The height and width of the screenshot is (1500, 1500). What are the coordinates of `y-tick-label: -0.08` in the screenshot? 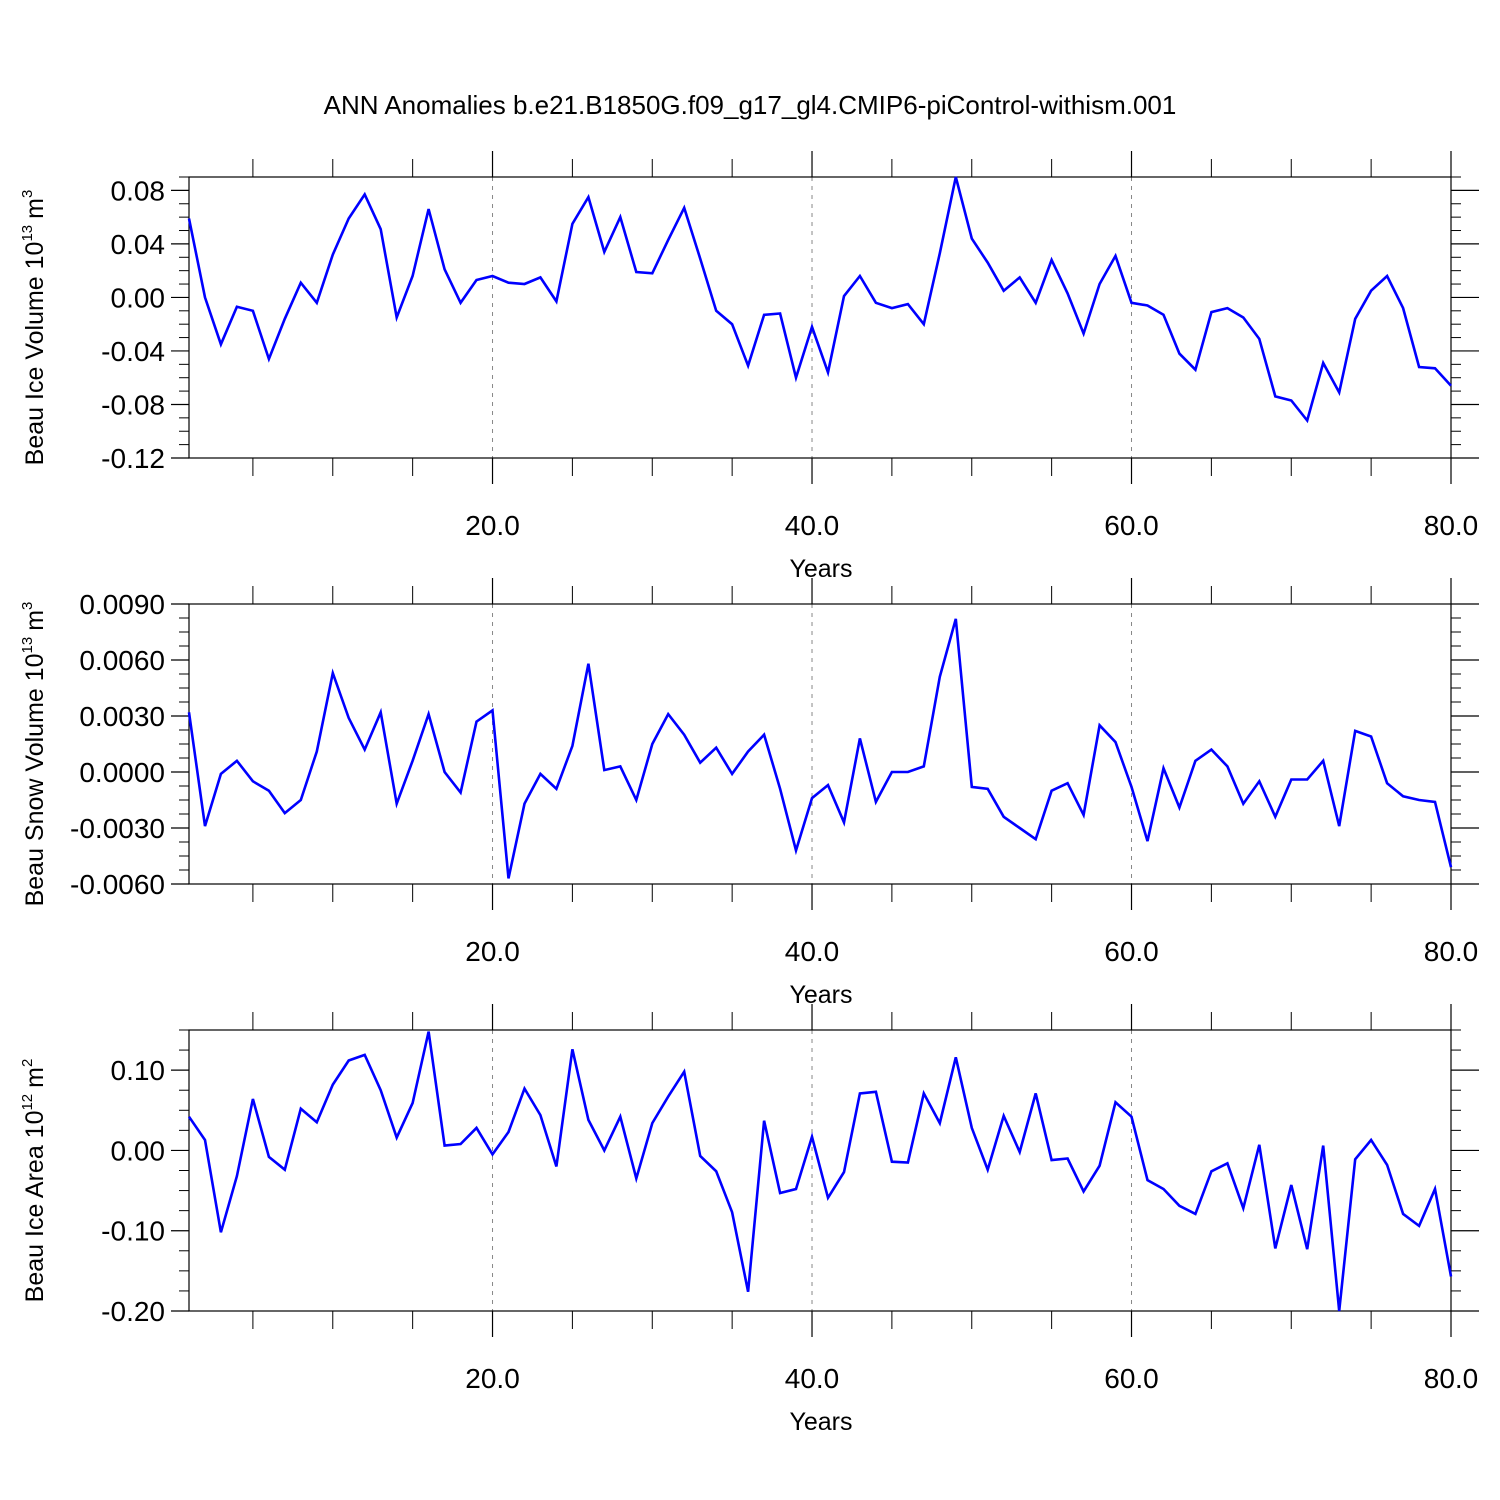 It's located at (133, 404).